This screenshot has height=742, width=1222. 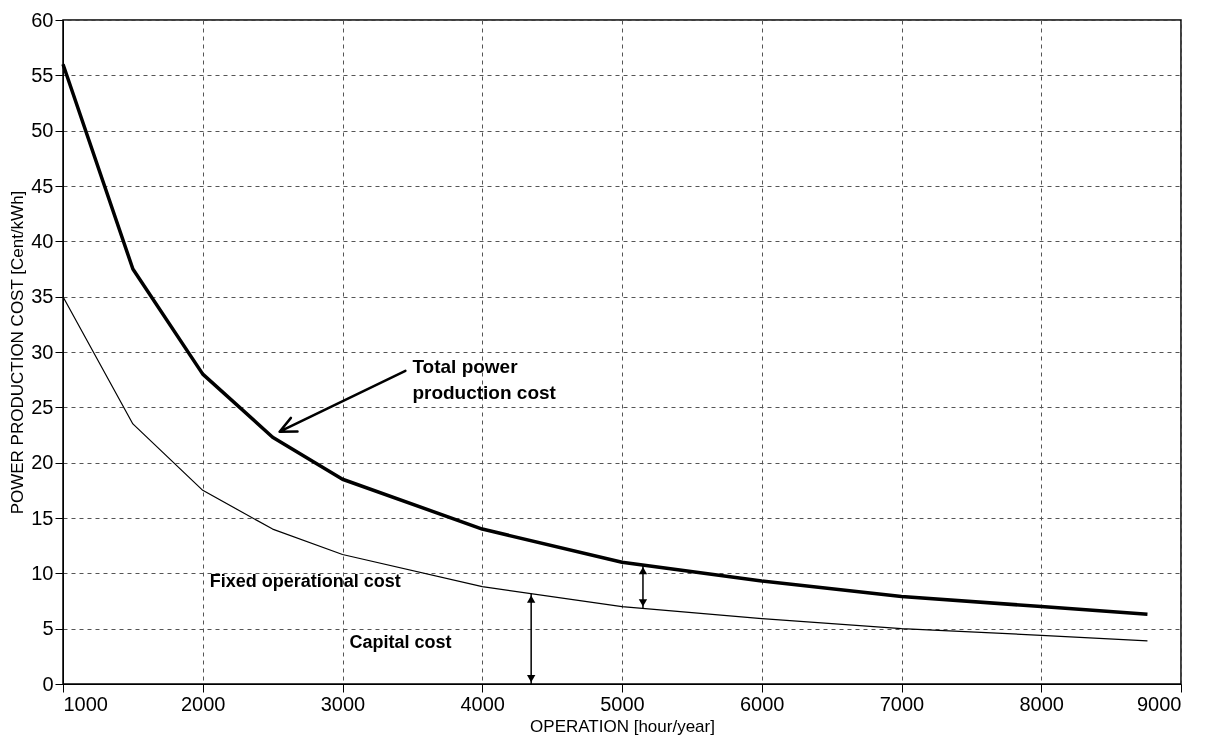 I want to click on y-tick-label: 15, so click(x=42, y=517).